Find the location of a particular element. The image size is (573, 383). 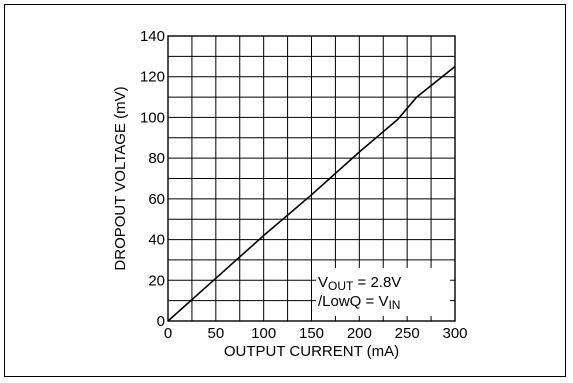

y-tick-label: 100 is located at coordinates (152, 117).